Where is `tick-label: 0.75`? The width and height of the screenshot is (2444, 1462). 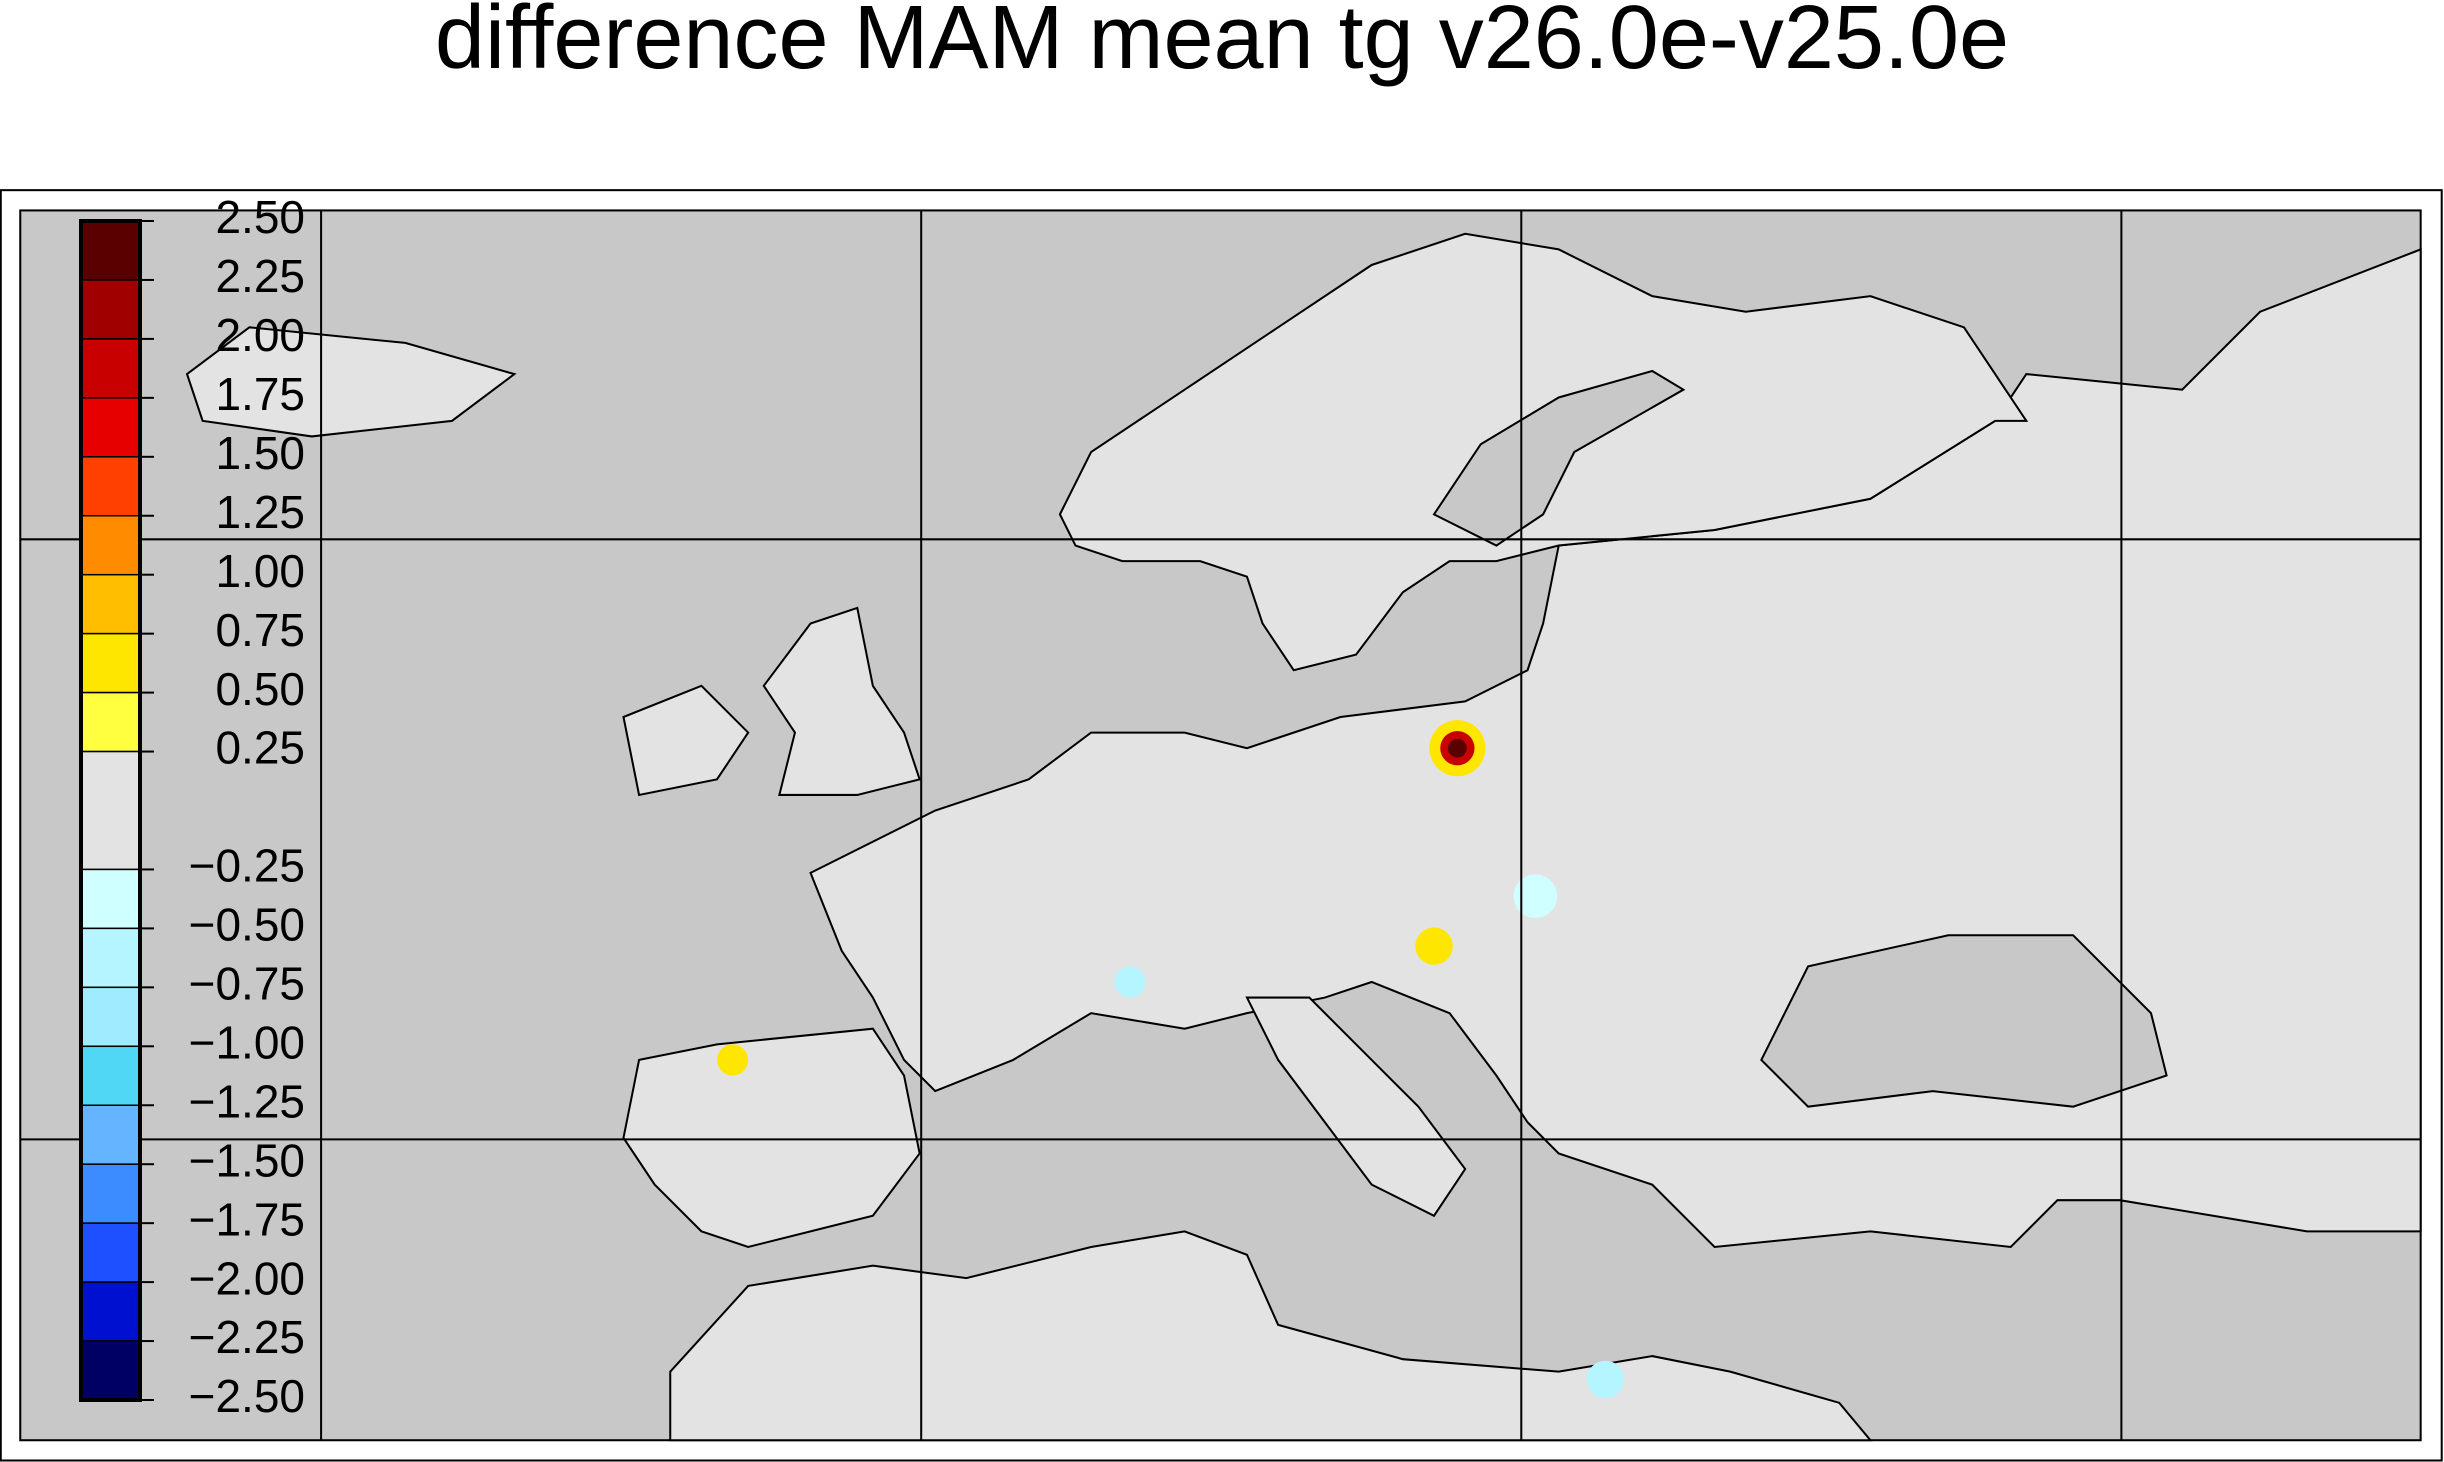 tick-label: 0.75 is located at coordinates (260, 630).